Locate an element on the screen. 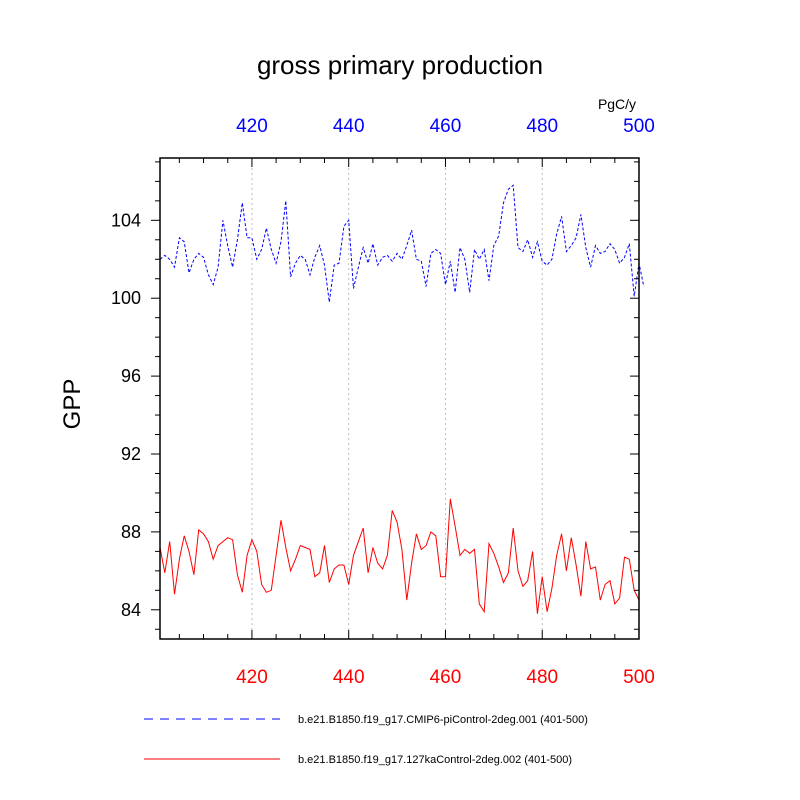 This screenshot has width=800, height=800. x-tick-label-top-420: 420 is located at coordinates (252, 126).